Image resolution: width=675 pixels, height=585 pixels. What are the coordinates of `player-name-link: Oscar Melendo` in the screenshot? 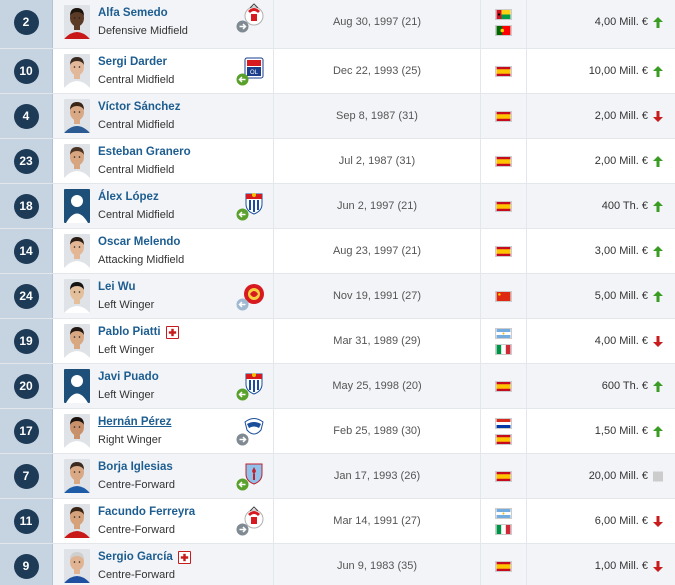 It's located at (141, 242).